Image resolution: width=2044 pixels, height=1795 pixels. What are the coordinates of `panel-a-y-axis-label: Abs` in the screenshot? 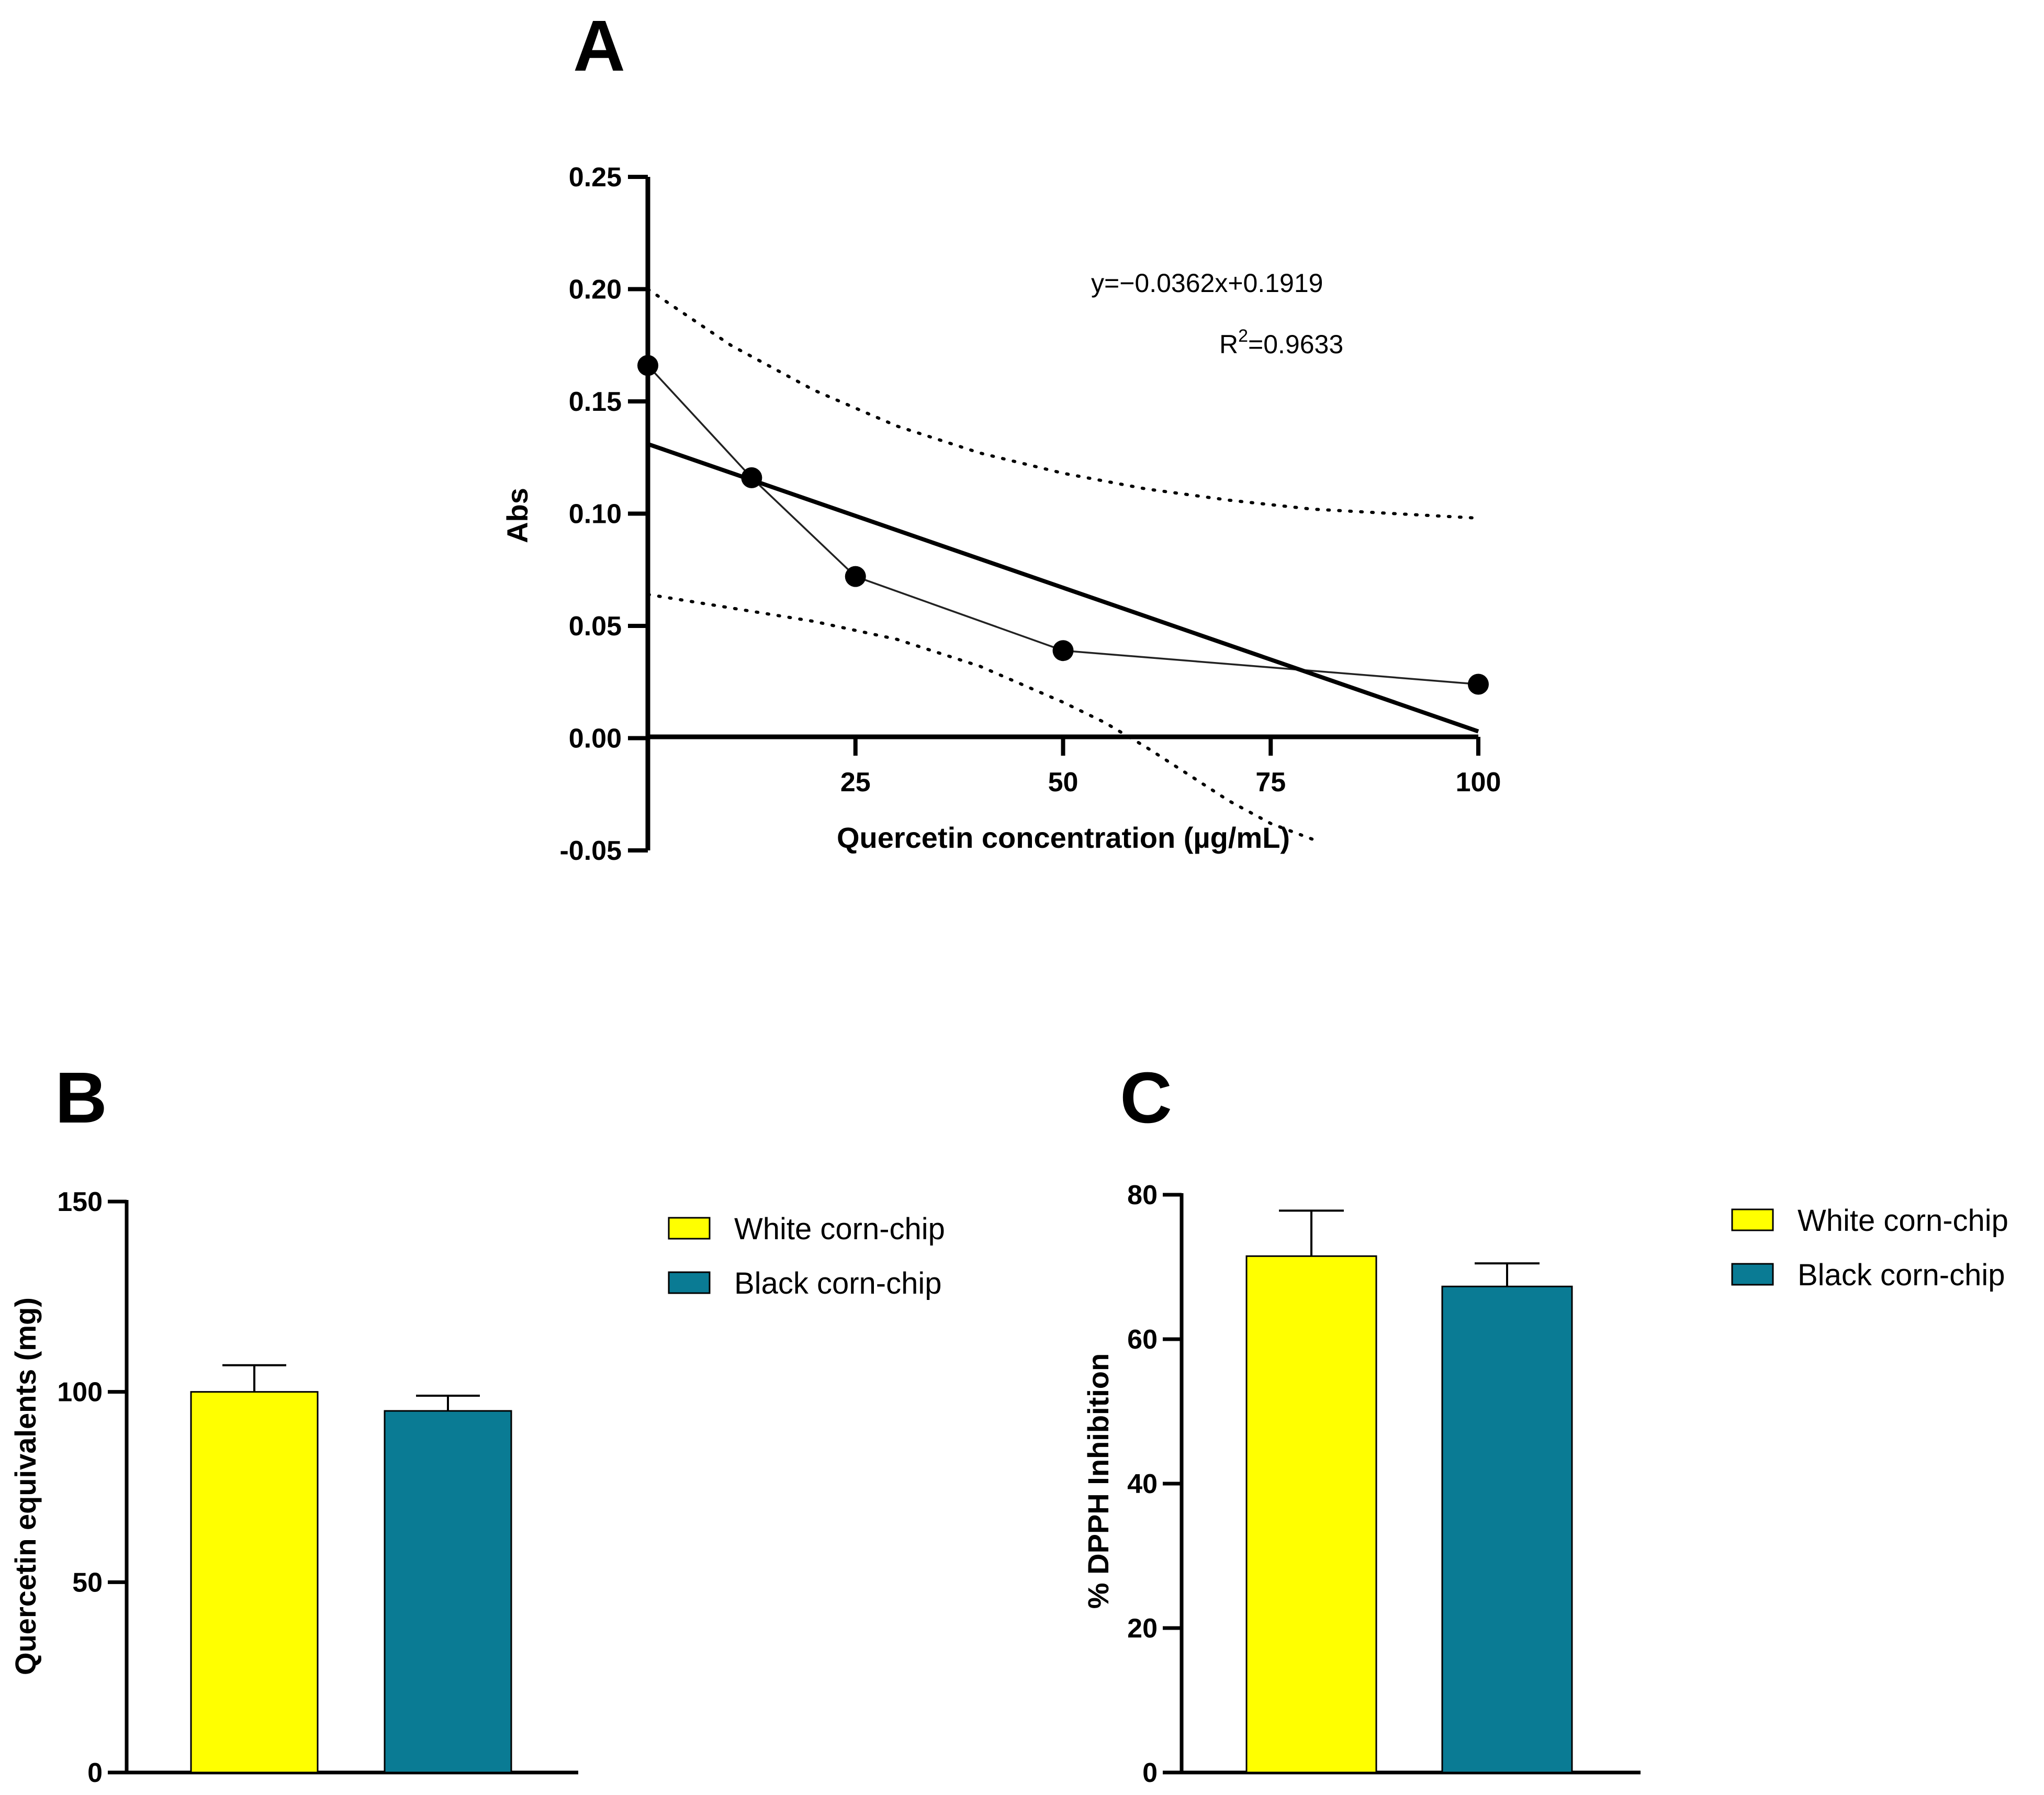 It's located at (518, 515).